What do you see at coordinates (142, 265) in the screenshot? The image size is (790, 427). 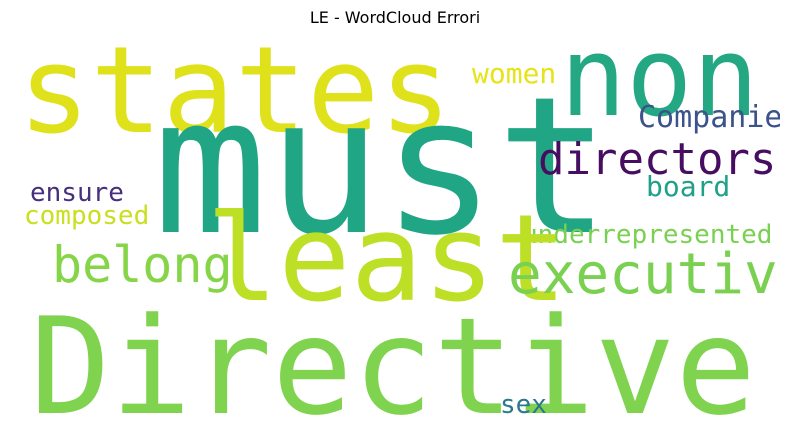 I see `word-belong: belong` at bounding box center [142, 265].